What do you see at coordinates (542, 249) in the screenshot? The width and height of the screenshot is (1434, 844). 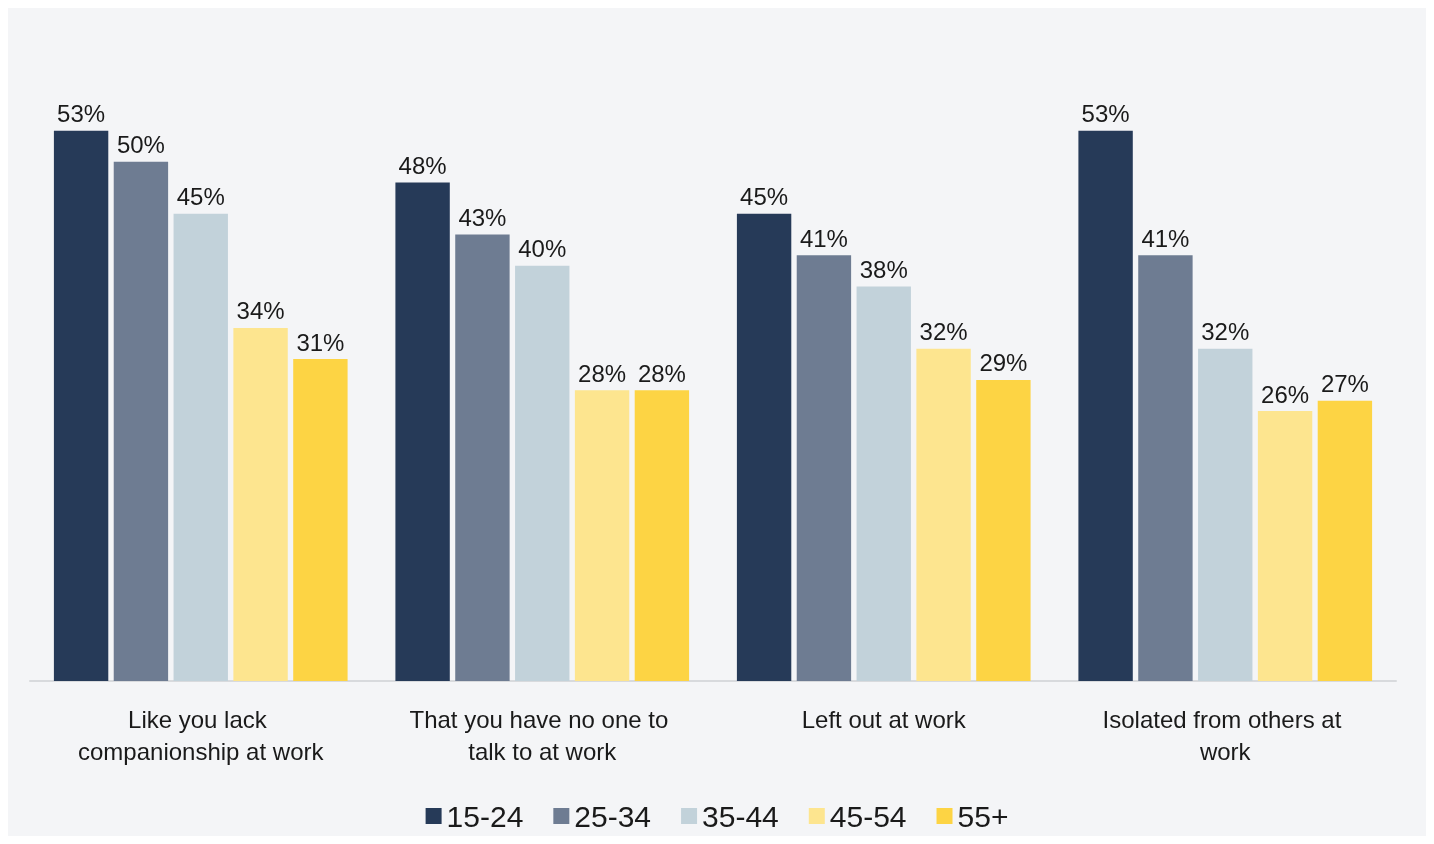 I see `data-label: 40%` at bounding box center [542, 249].